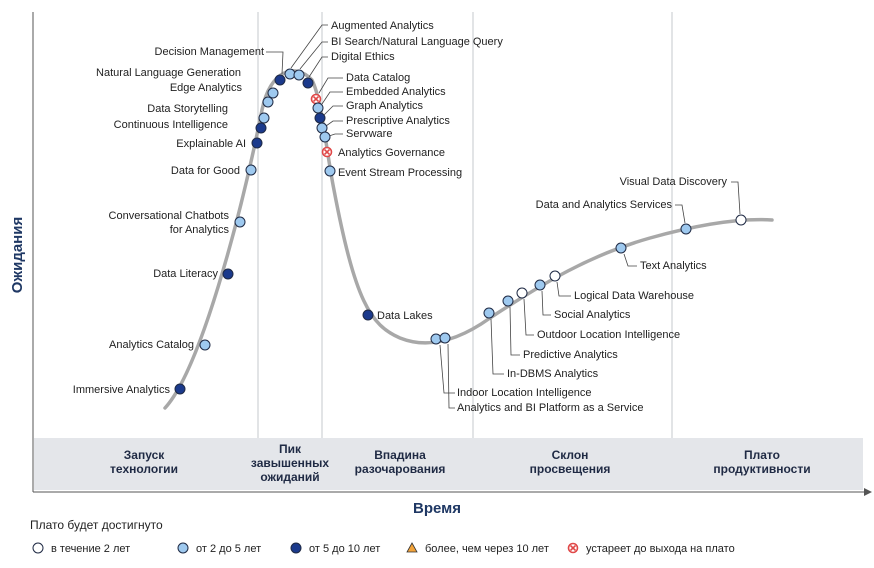 The height and width of the screenshot is (568, 874). What do you see at coordinates (290, 449) in the screenshot?
I see `phase-label: Пик` at bounding box center [290, 449].